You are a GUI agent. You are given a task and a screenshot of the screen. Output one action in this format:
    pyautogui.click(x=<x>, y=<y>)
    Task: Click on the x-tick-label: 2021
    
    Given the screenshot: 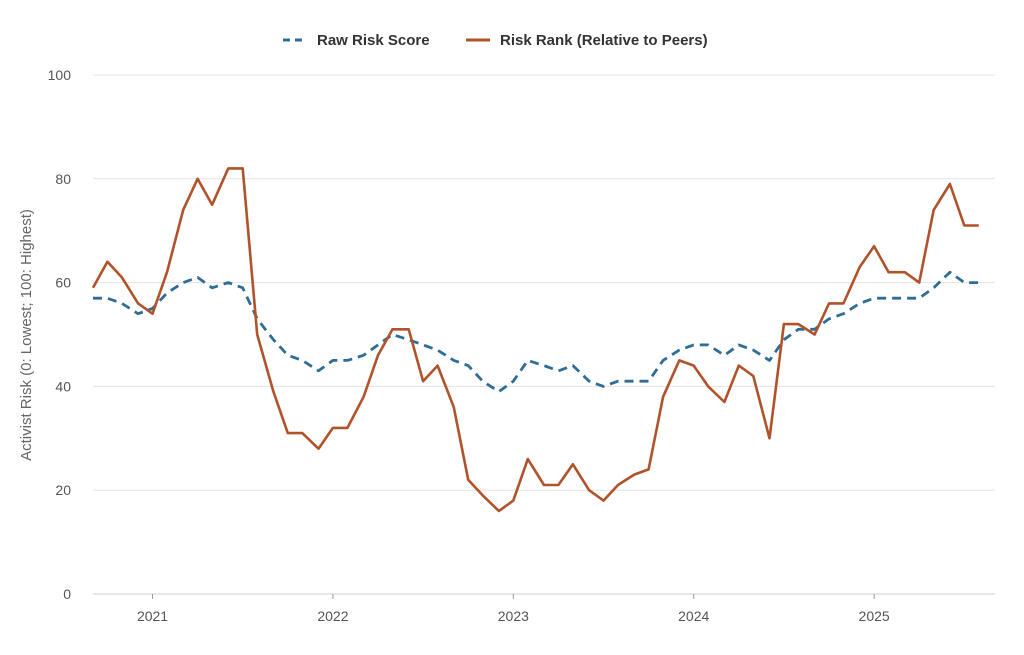 What is the action you would take?
    pyautogui.click(x=152, y=616)
    